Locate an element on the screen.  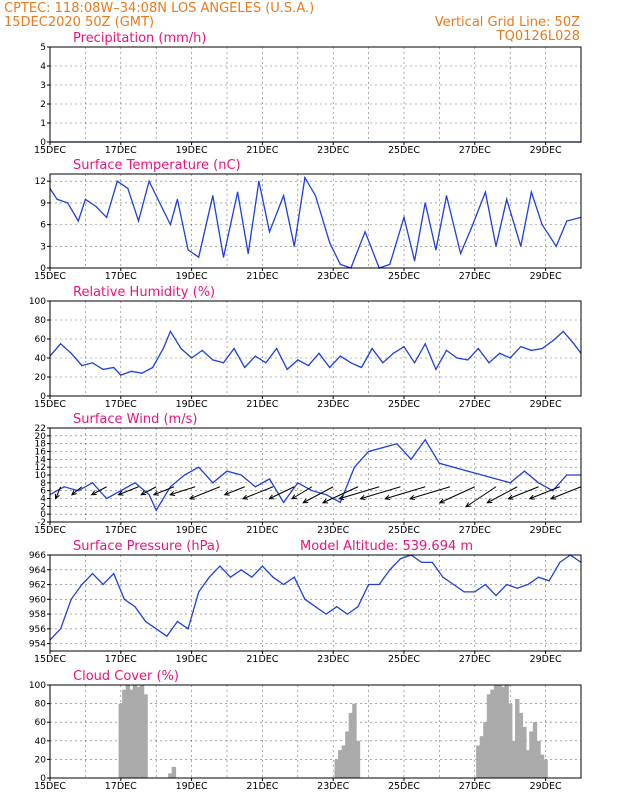
x-tick-label: 17DEC is located at coordinates (121, 404).